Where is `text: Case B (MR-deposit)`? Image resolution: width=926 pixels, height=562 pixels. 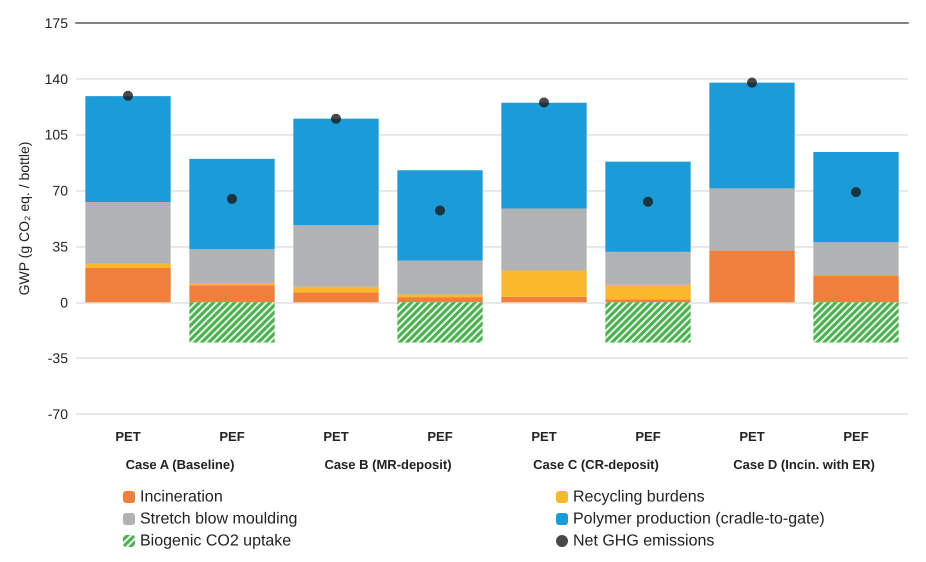
text: Case B (MR-deposit) is located at coordinates (388, 464).